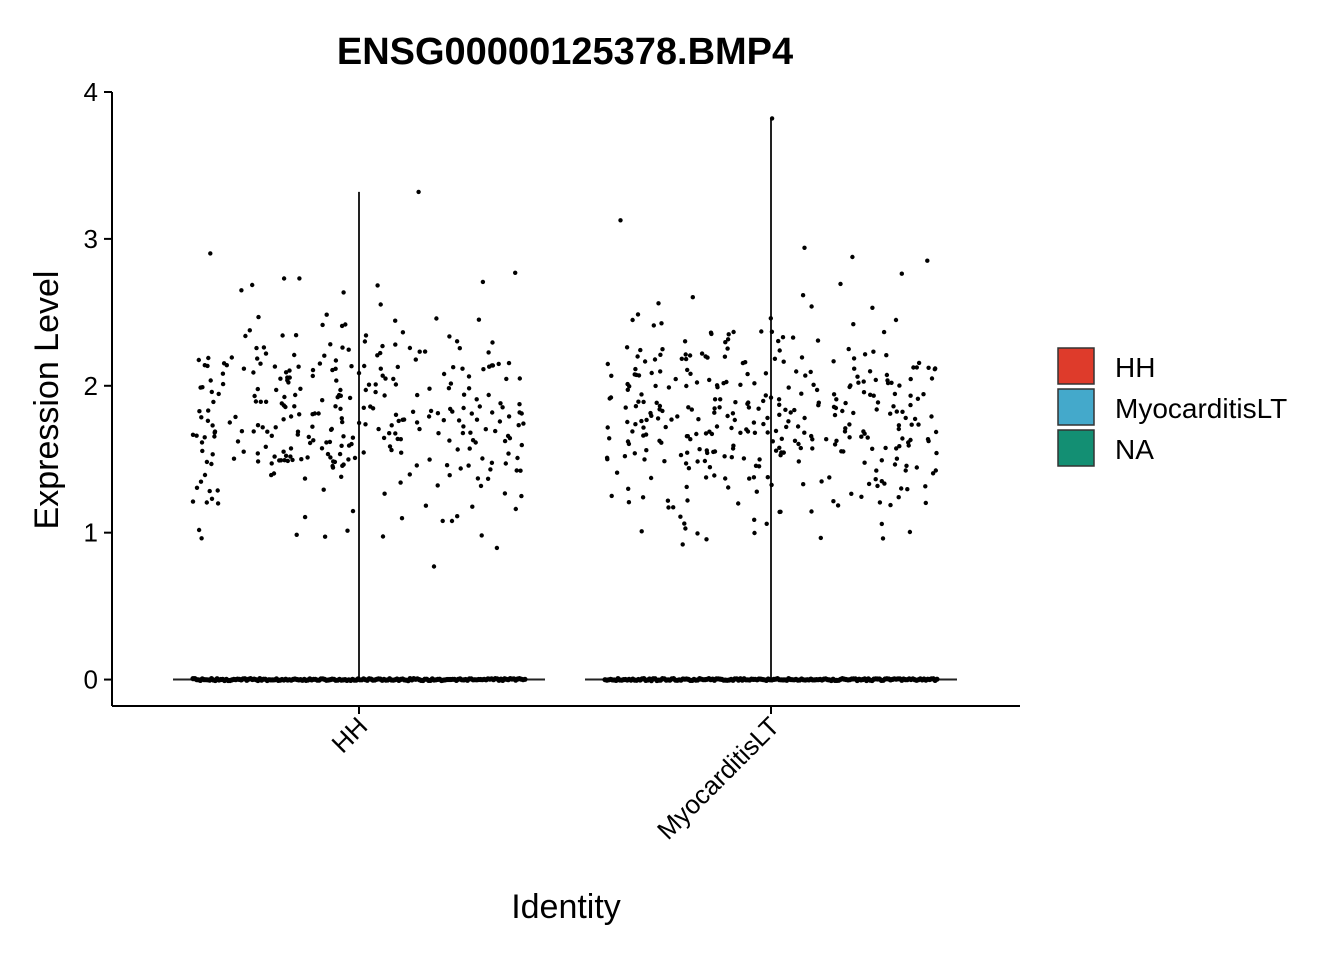  What do you see at coordinates (91, 533) in the screenshot?
I see `y-tick-label: 1` at bounding box center [91, 533].